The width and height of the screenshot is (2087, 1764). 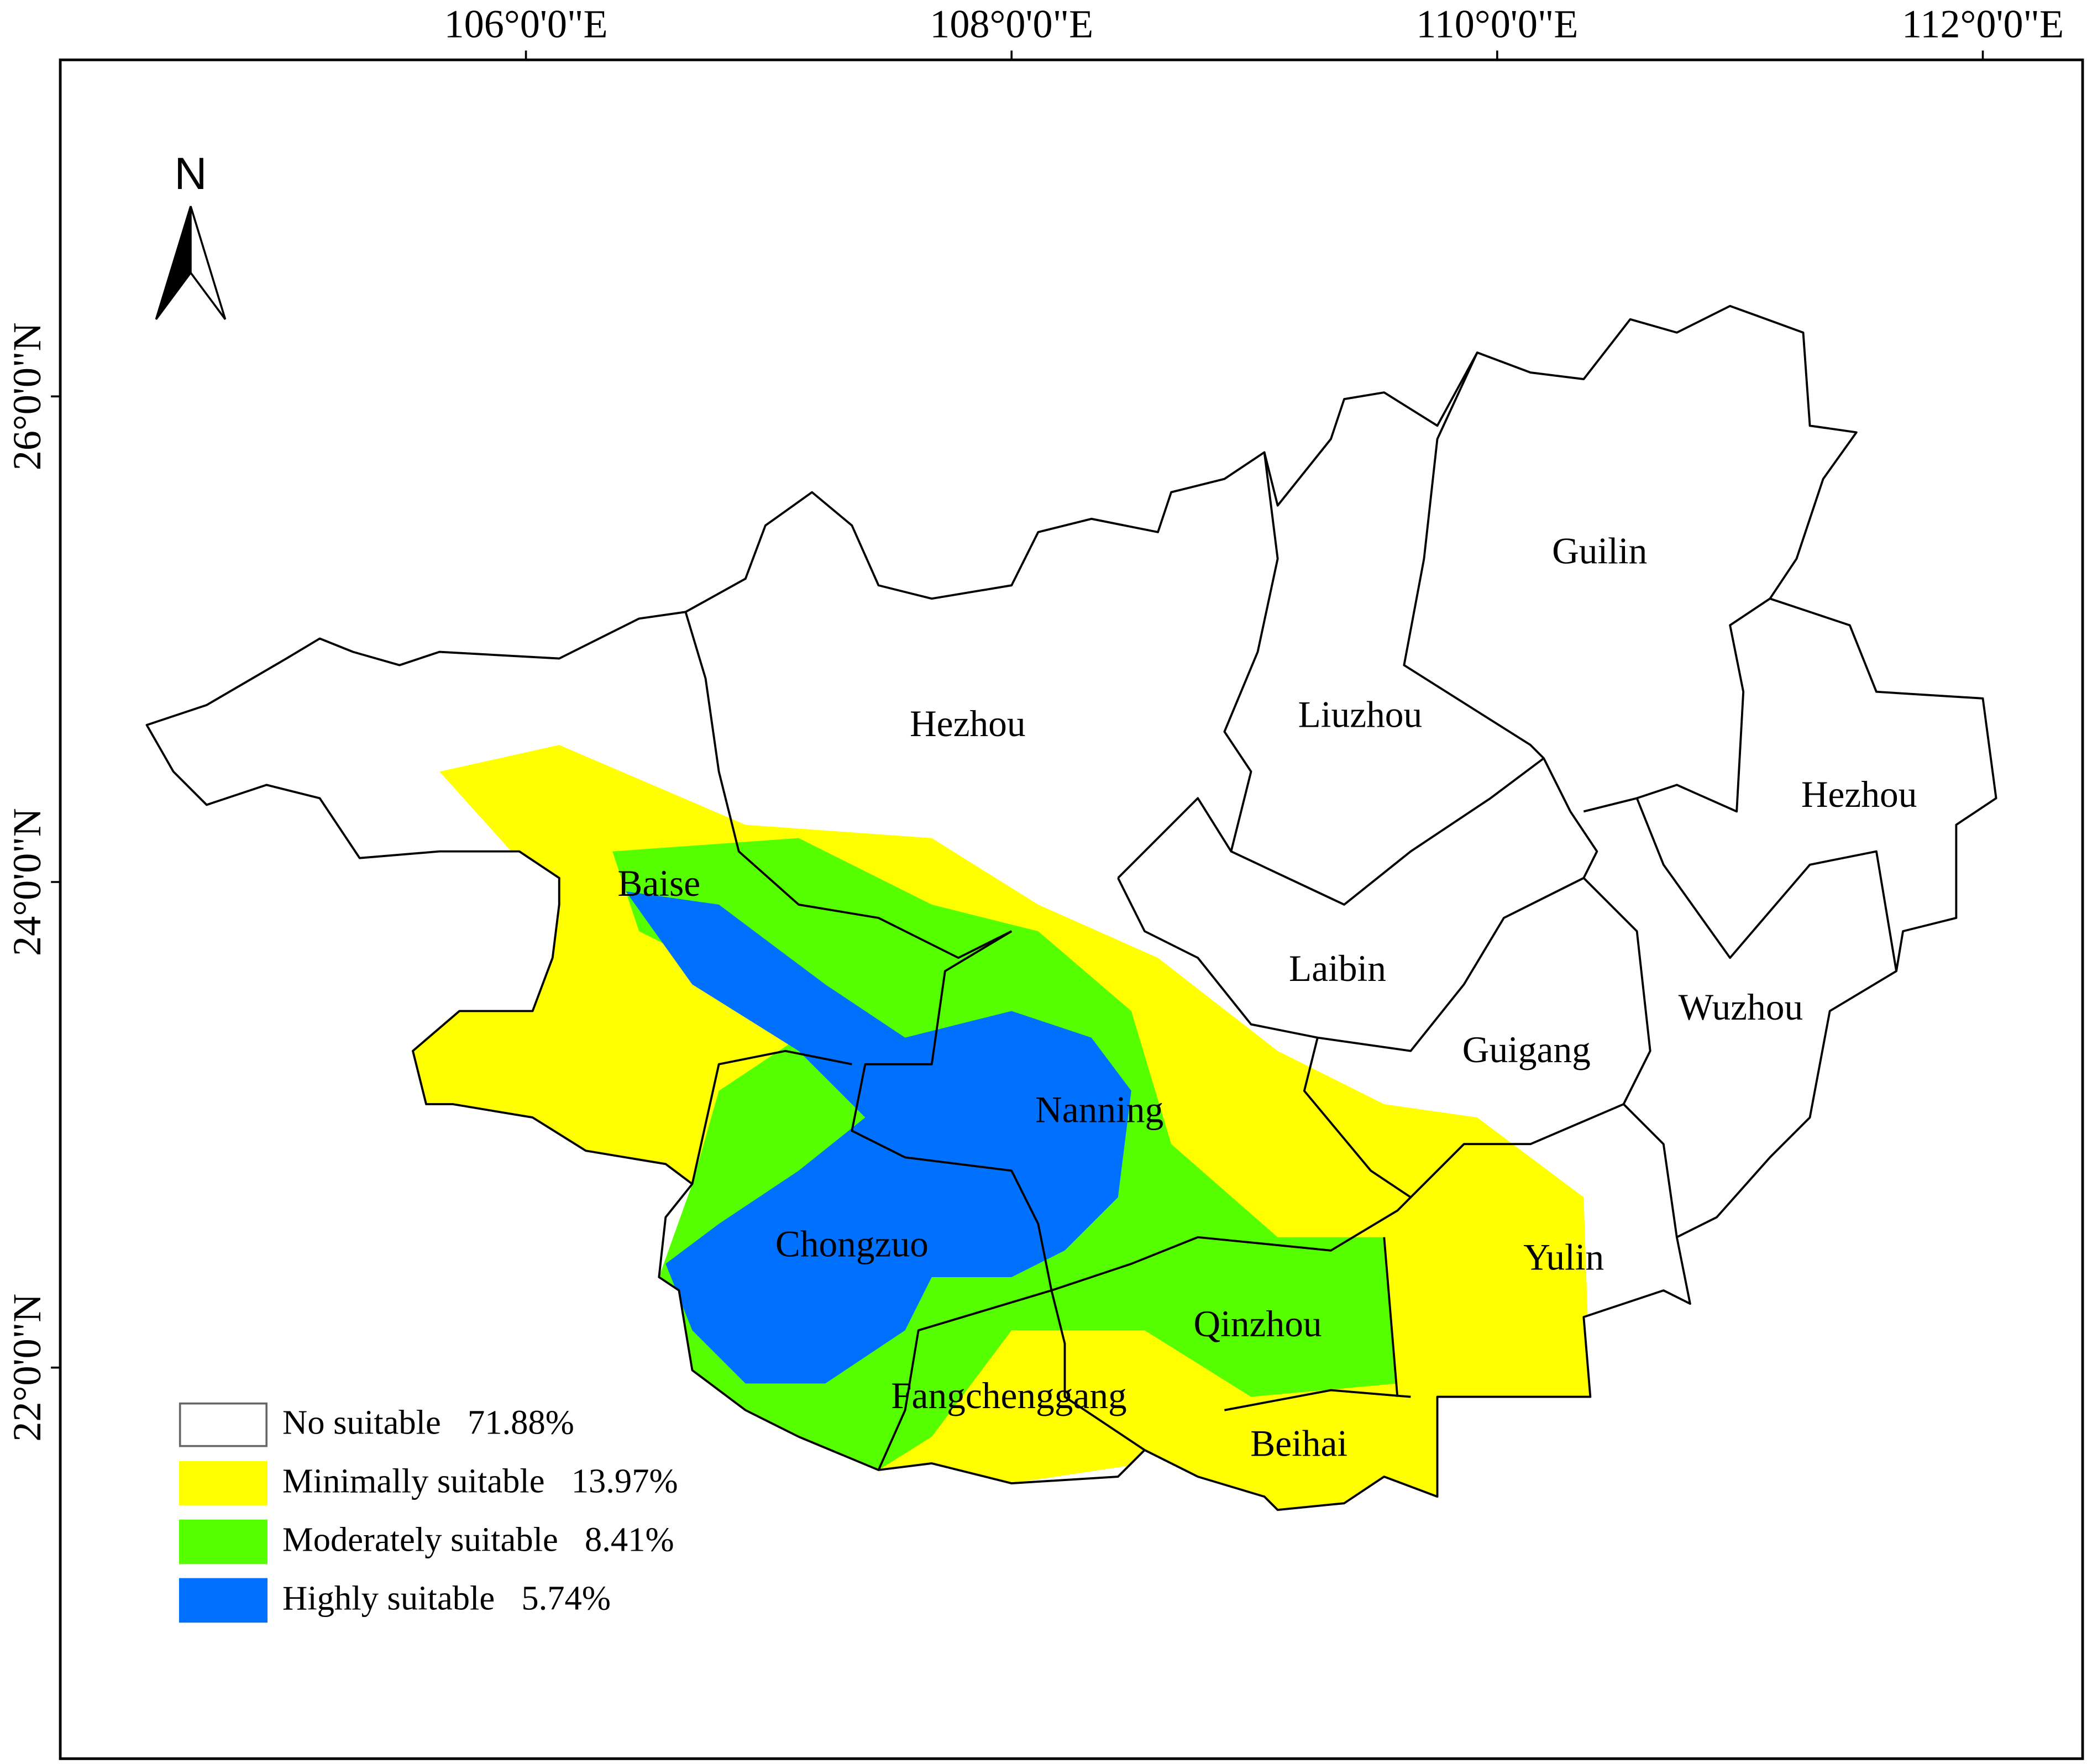 What do you see at coordinates (388, 1599) in the screenshot?
I see `legend-label: Highly suitable` at bounding box center [388, 1599].